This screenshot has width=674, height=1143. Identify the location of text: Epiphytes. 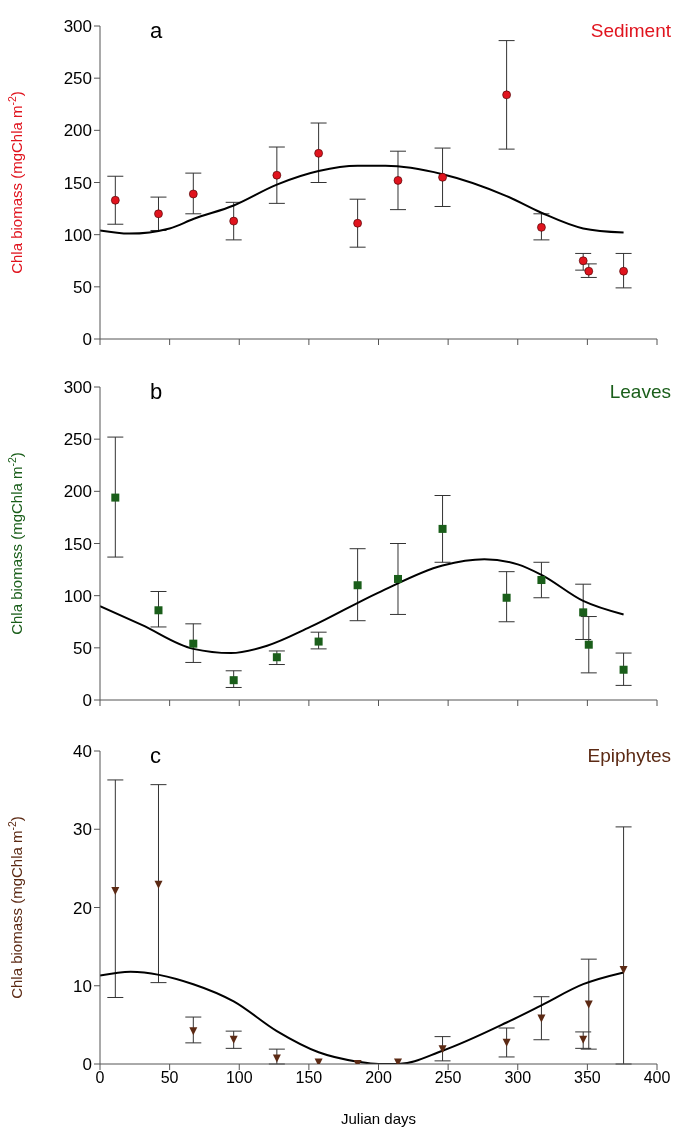
(629, 756).